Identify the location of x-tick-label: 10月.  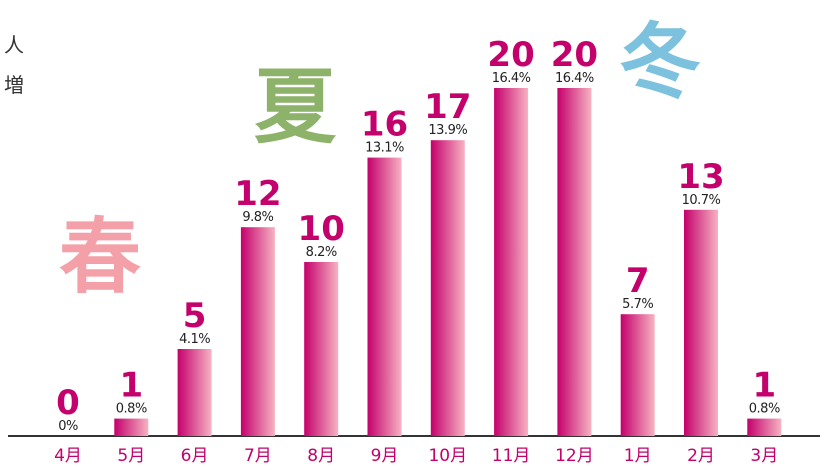
(447, 456).